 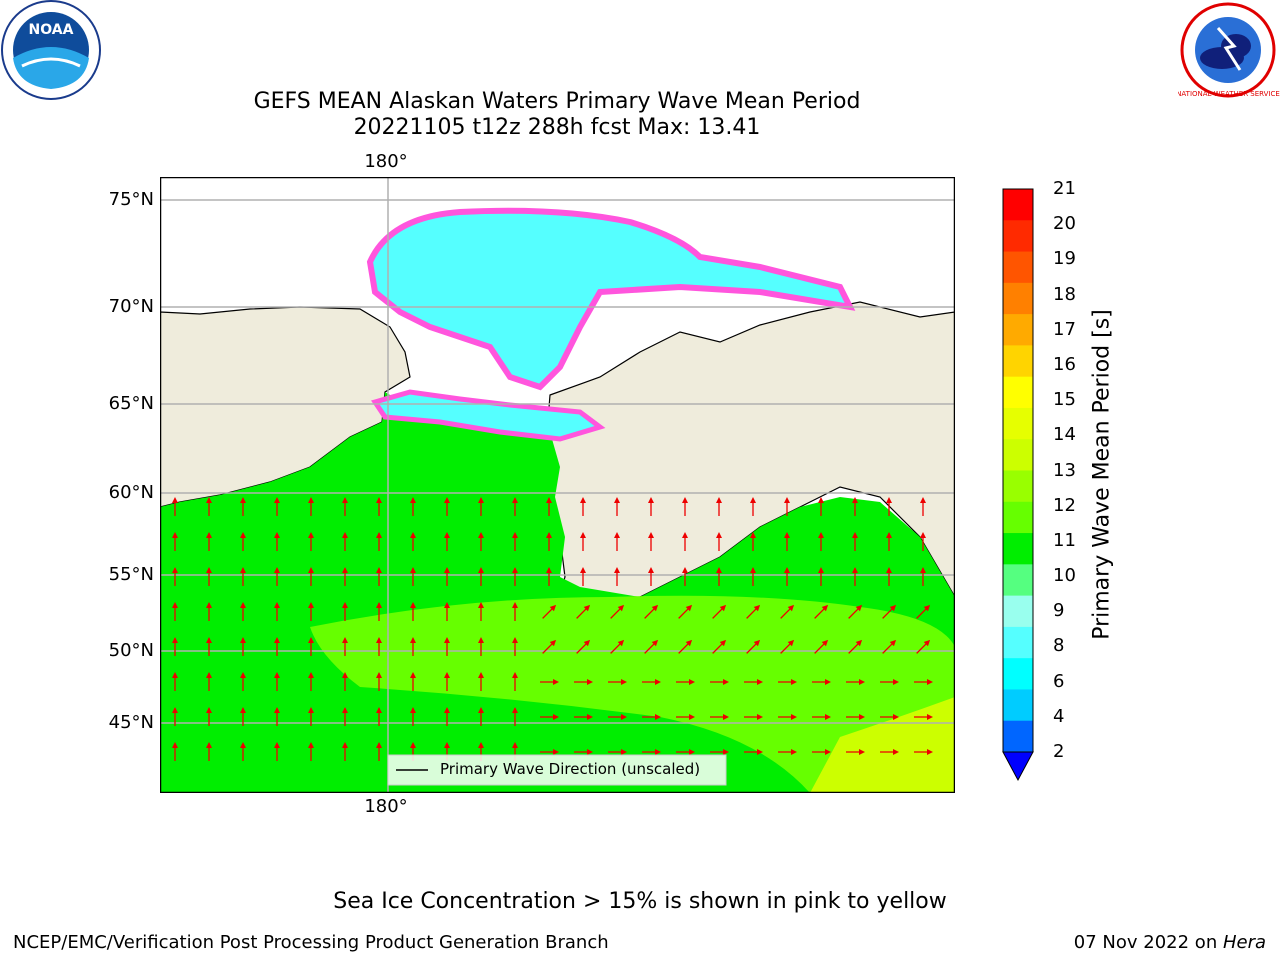 I want to click on footer-date: 07 Nov 2022 on, so click(x=1148, y=942).